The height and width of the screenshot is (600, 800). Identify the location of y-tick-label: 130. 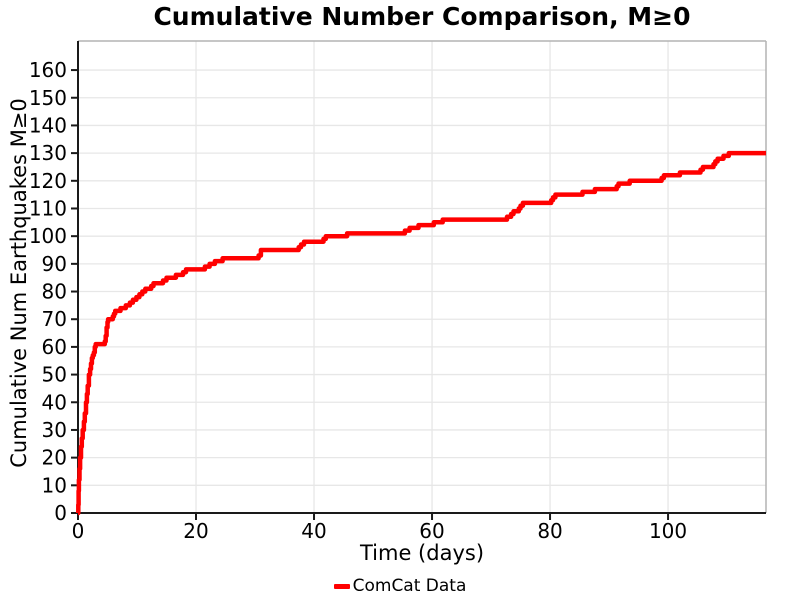
(48, 153).